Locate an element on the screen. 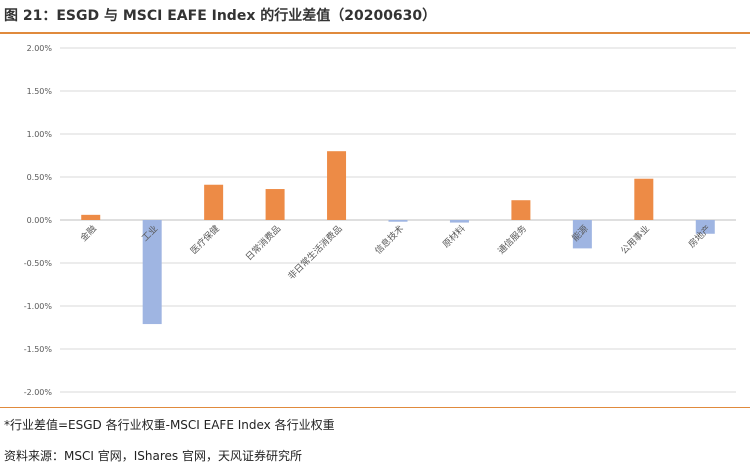 This screenshot has height=468, width=756. bottom-rule is located at coordinates (375, 407).